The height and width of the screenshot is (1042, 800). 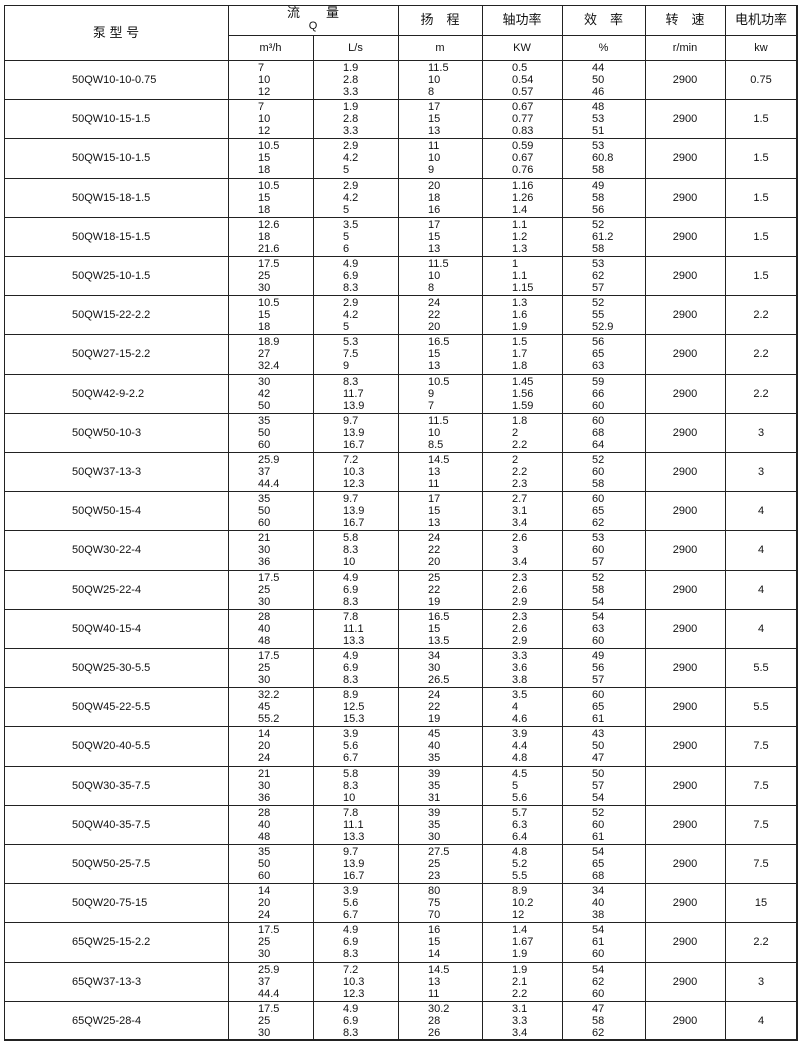 What do you see at coordinates (603, 327) in the screenshot?
I see `cell-value: 52.9` at bounding box center [603, 327].